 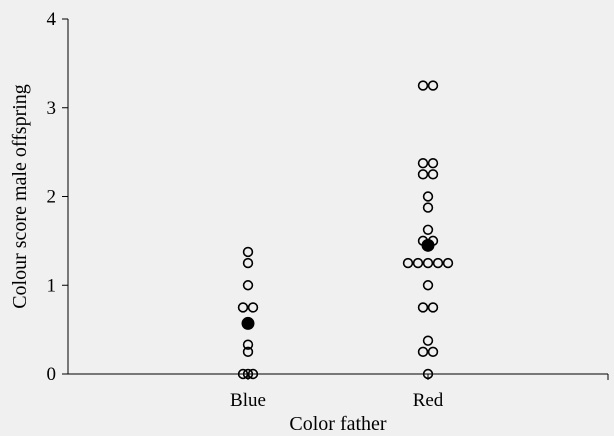 I want to click on y-tick-label-4: 4, so click(x=52, y=19).